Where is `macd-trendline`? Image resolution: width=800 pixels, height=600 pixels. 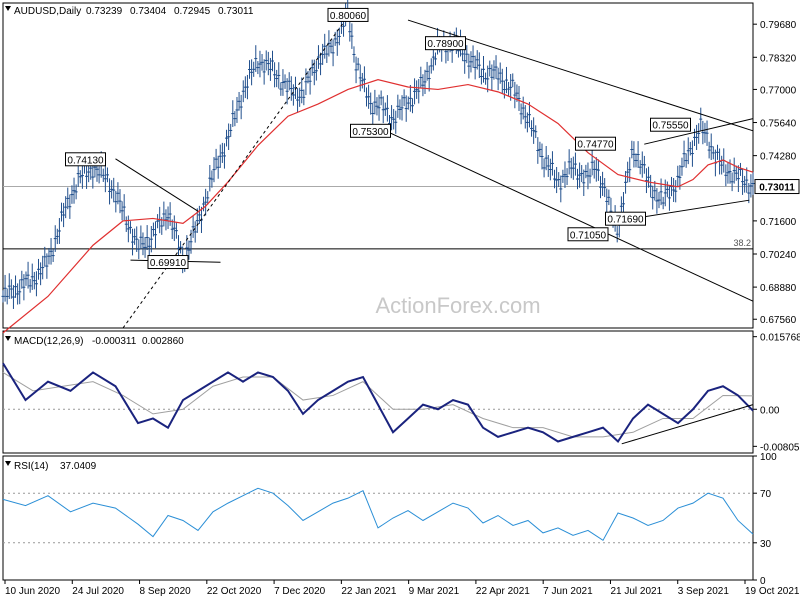
macd-trendline is located at coordinates (687, 424).